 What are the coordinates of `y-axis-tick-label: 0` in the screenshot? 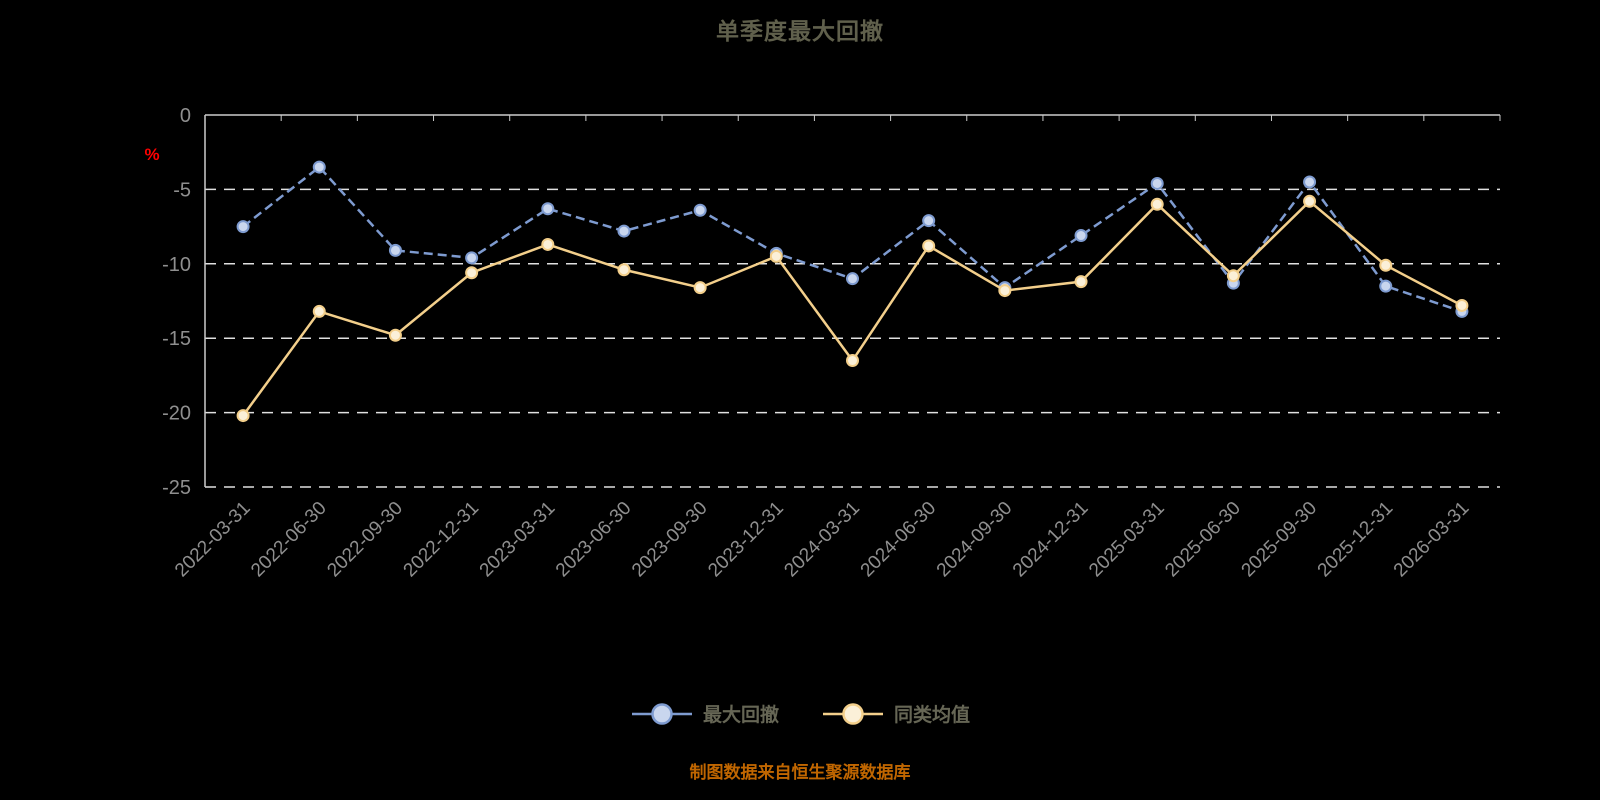 It's located at (185, 116).